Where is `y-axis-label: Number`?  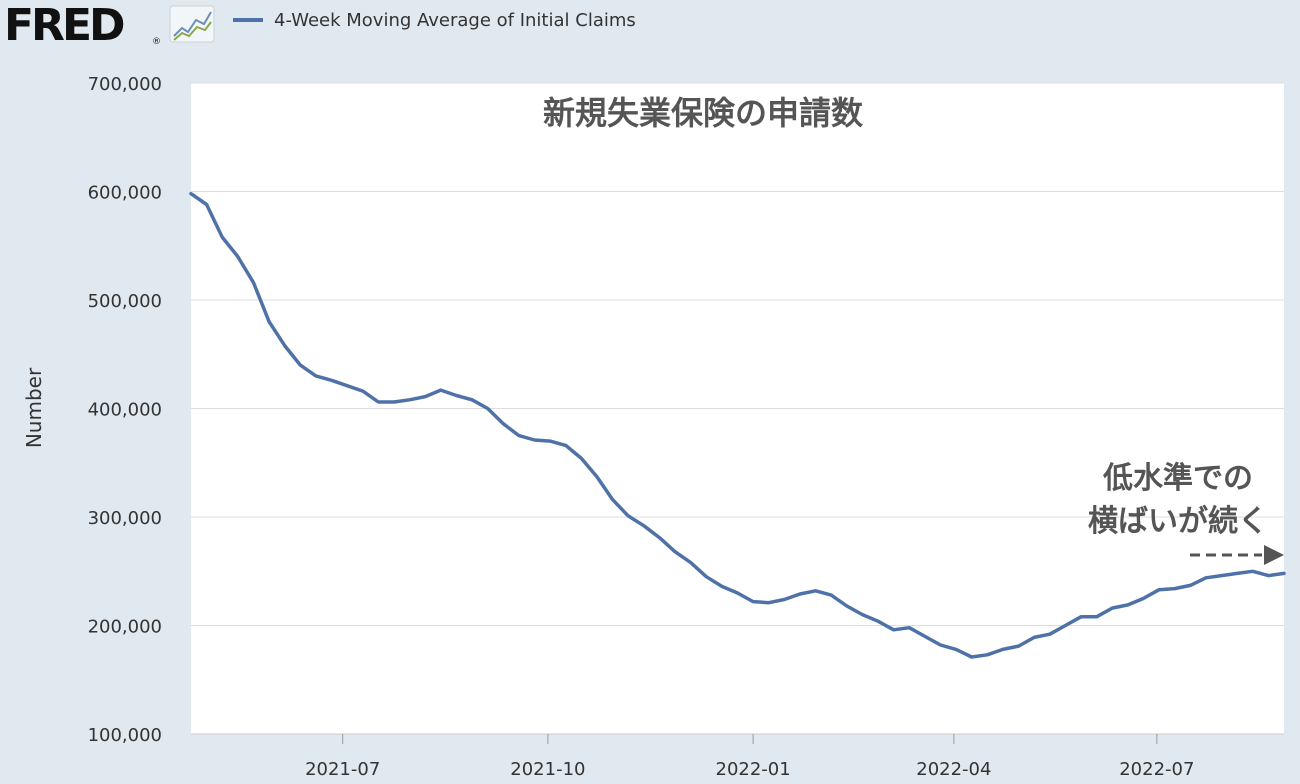 y-axis-label: Number is located at coordinates (34, 407).